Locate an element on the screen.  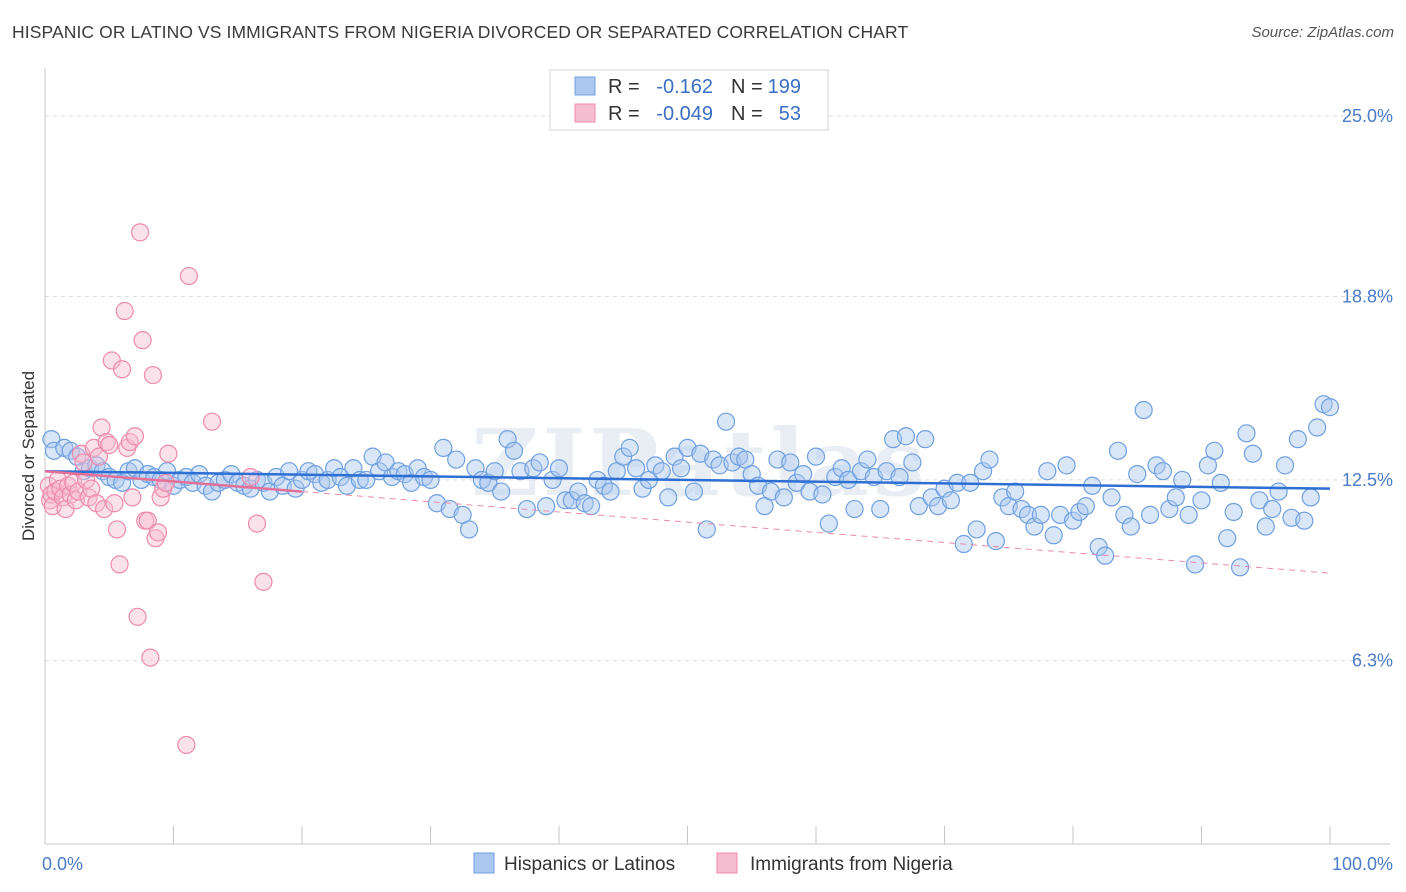
y-axis-tick-labels: 25.0% 18.8% 12.5% 6.3% is located at coordinates (1367, 388).